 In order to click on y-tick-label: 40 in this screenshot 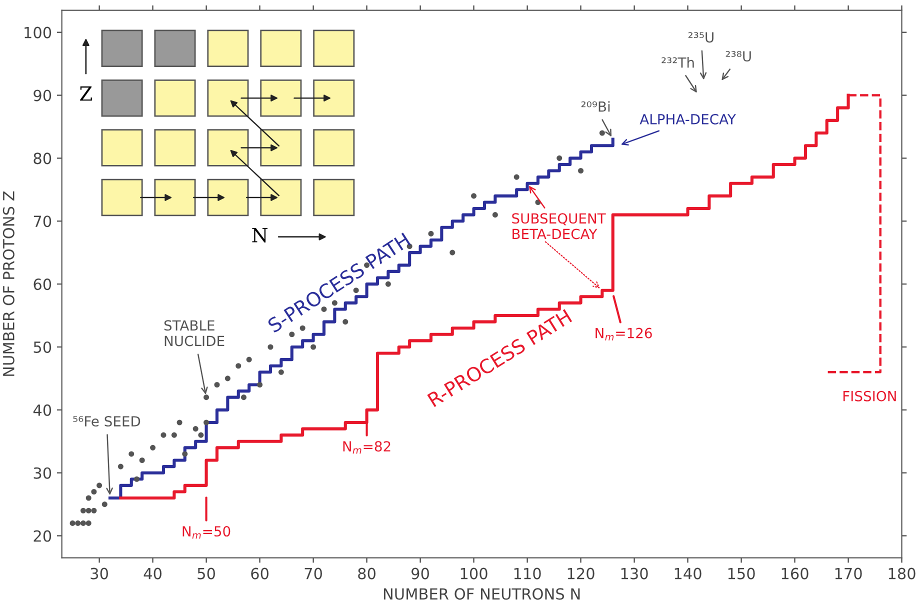, I will do `click(42, 410)`.